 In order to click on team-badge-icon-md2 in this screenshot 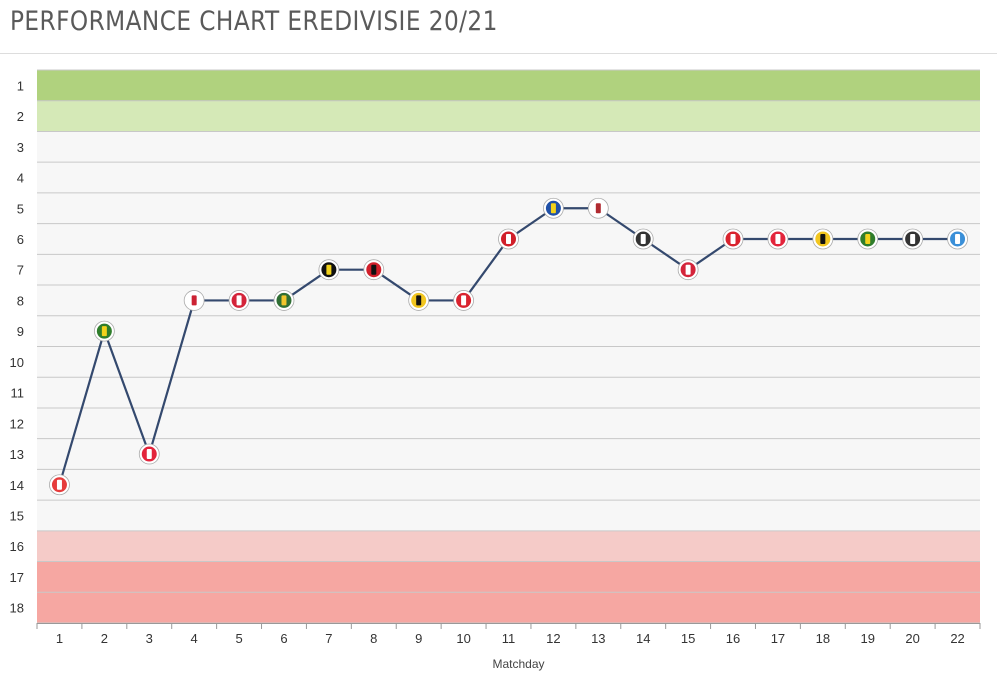, I will do `click(104, 331)`.